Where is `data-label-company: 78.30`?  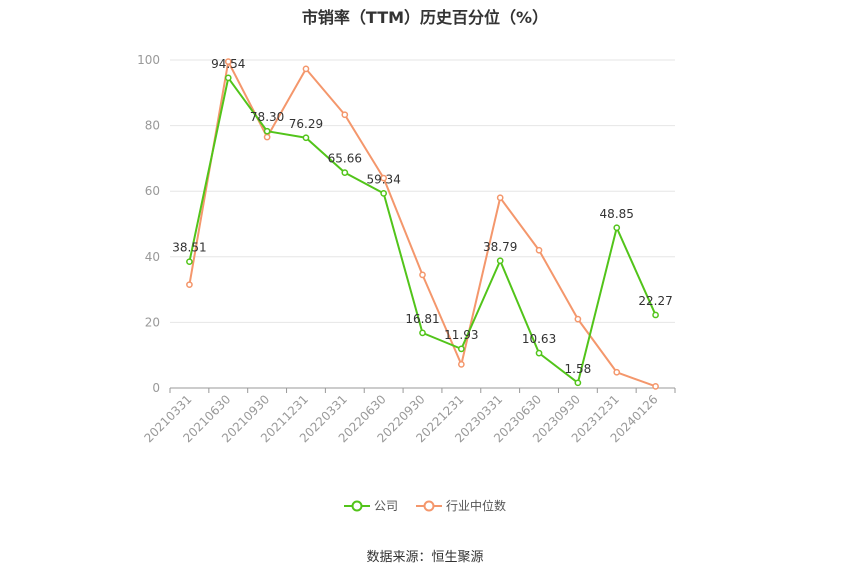
data-label-company: 78.30 is located at coordinates (267, 117).